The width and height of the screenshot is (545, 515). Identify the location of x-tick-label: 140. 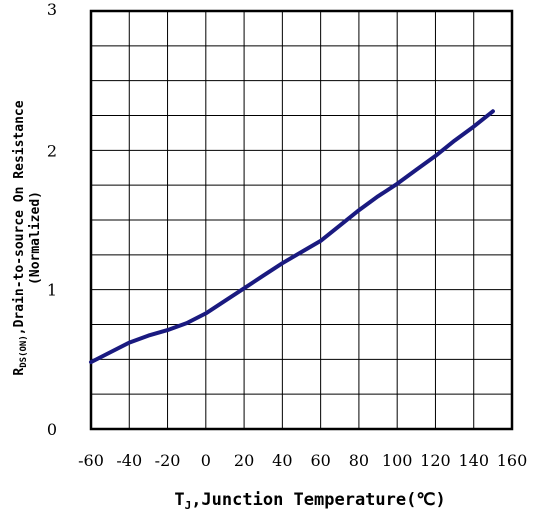
(473, 460).